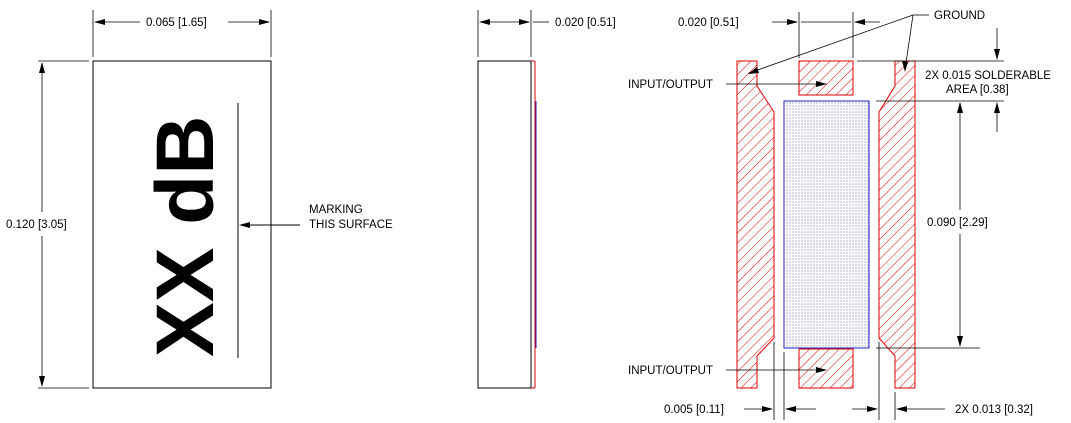 Image resolution: width=1071 pixels, height=423 pixels. Describe the element at coordinates (959, 16) in the screenshot. I see `ground-label: GROUND` at that location.